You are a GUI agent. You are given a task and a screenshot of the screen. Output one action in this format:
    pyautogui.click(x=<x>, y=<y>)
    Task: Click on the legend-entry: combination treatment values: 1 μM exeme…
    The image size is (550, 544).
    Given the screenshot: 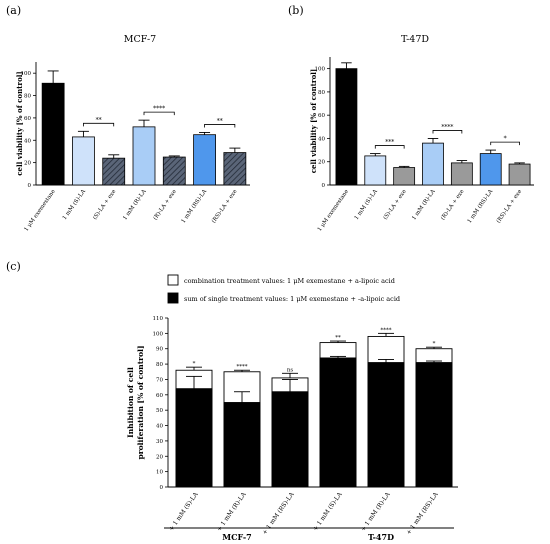 What is the action you would take?
    pyautogui.click(x=289, y=281)
    